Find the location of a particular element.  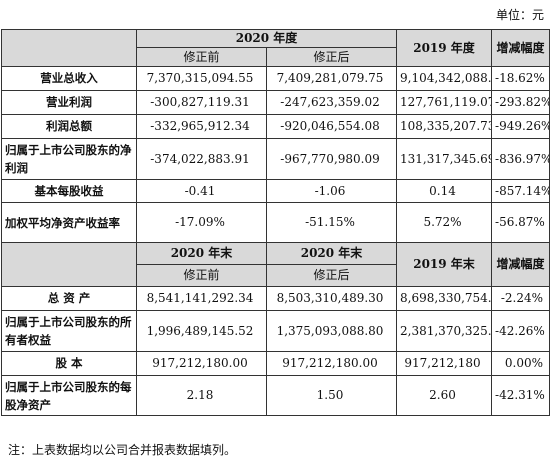

value-before: -332,965,912.34 is located at coordinates (201, 126).